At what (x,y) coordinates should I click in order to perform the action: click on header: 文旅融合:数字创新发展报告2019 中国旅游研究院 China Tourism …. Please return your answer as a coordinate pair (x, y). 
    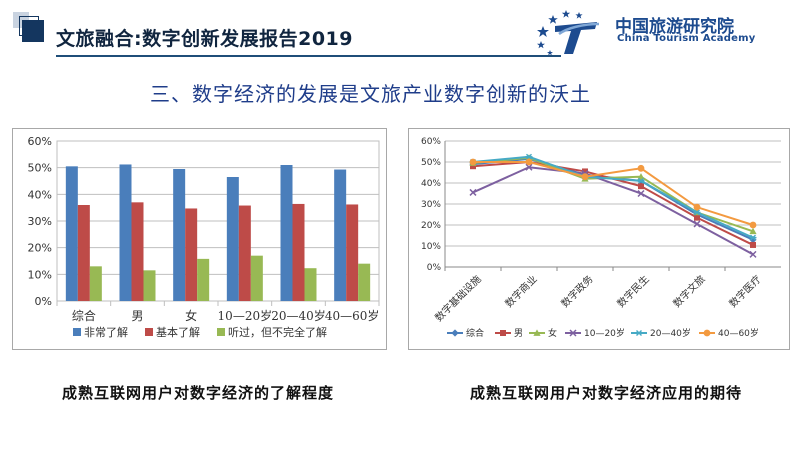
    Looking at the image, I should click on (400, 31).